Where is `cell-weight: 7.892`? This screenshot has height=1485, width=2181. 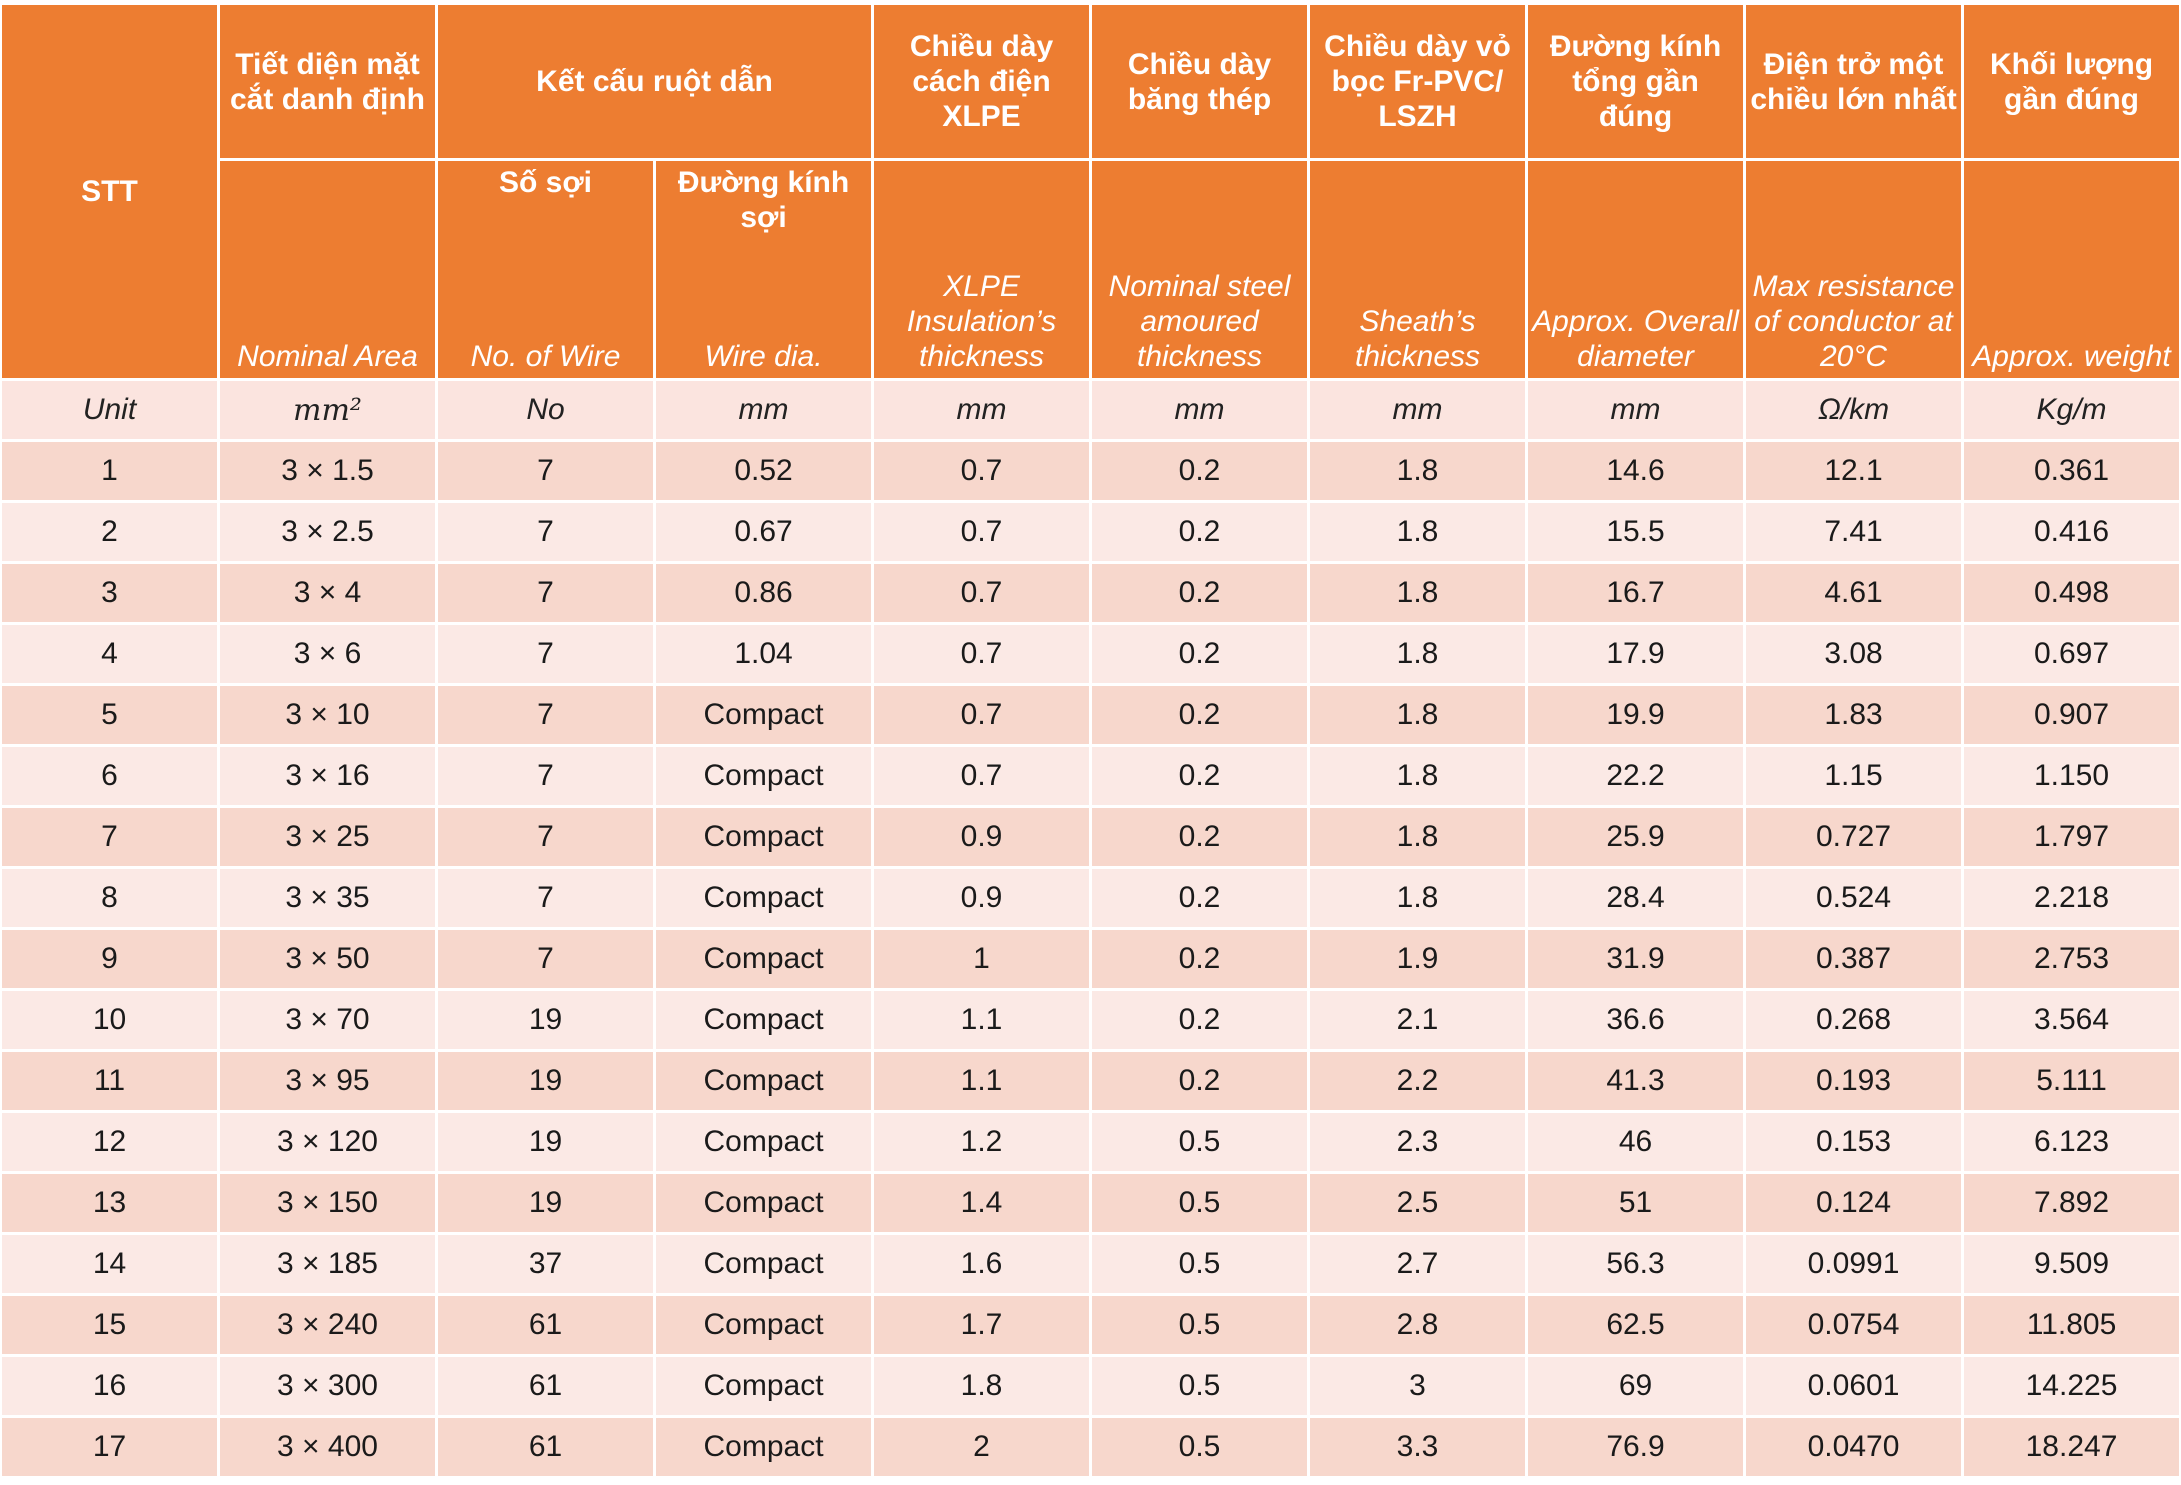
cell-weight: 7.892 is located at coordinates (2072, 1203).